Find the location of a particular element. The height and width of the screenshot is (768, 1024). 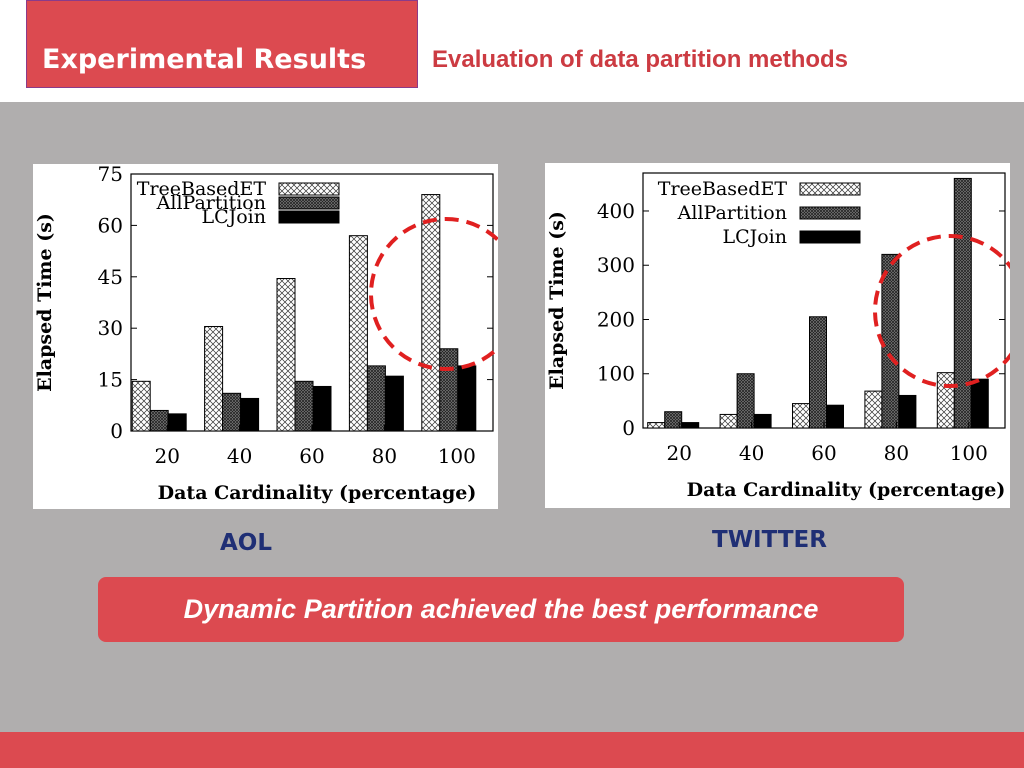

slide-title: Experimental Results is located at coordinates (204, 59).